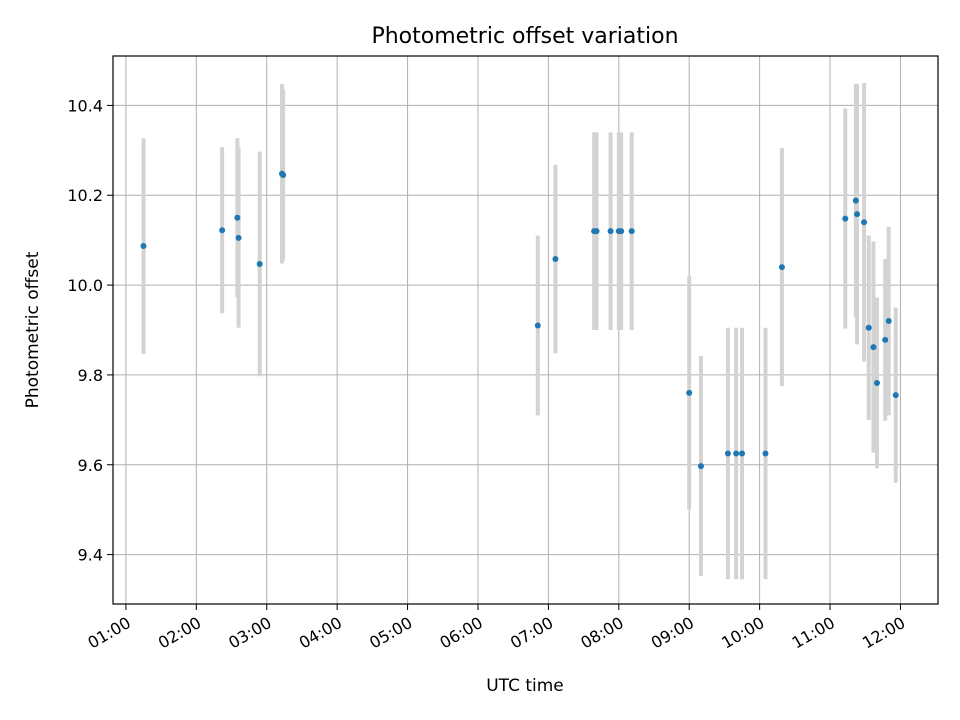 This screenshot has height=720, width=960. What do you see at coordinates (90, 375) in the screenshot?
I see `y-tick-label: 9.8` at bounding box center [90, 375].